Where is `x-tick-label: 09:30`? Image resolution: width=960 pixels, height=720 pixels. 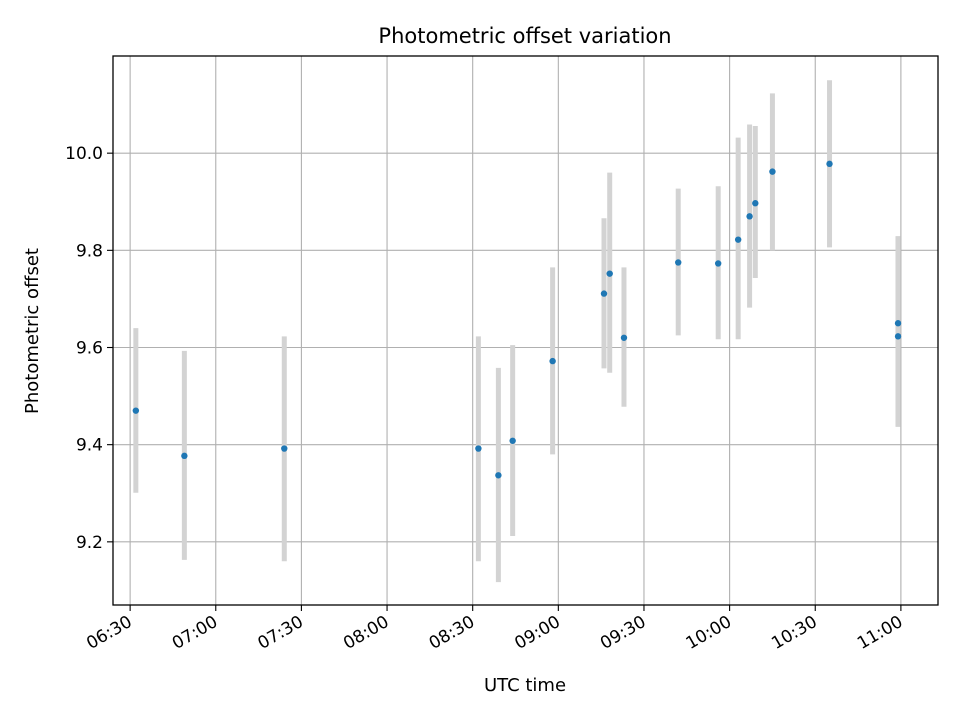 x-tick-label: 09:30 is located at coordinates (623, 633).